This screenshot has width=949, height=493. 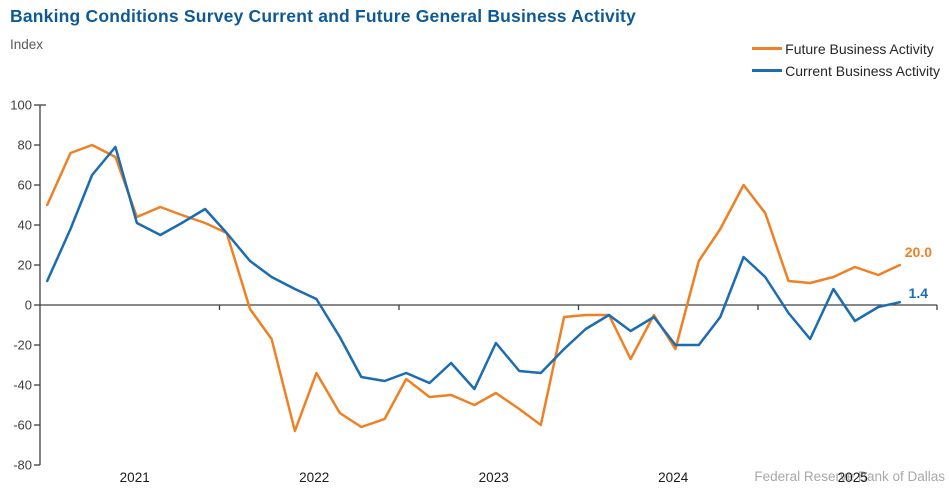 I want to click on legend-item-future: Future Business Activity, so click(x=846, y=48).